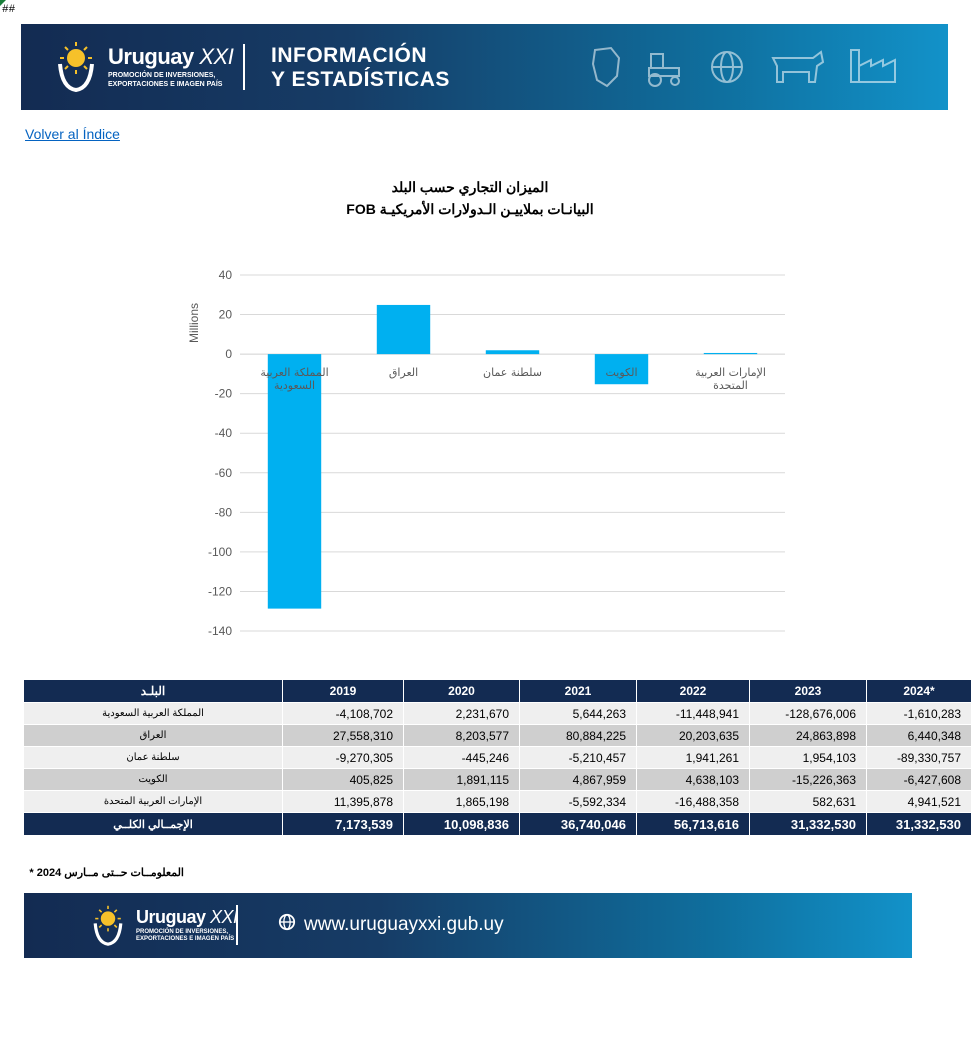  Describe the element at coordinates (578, 735) in the screenshot. I see `value-cell: 80,884,225` at that location.